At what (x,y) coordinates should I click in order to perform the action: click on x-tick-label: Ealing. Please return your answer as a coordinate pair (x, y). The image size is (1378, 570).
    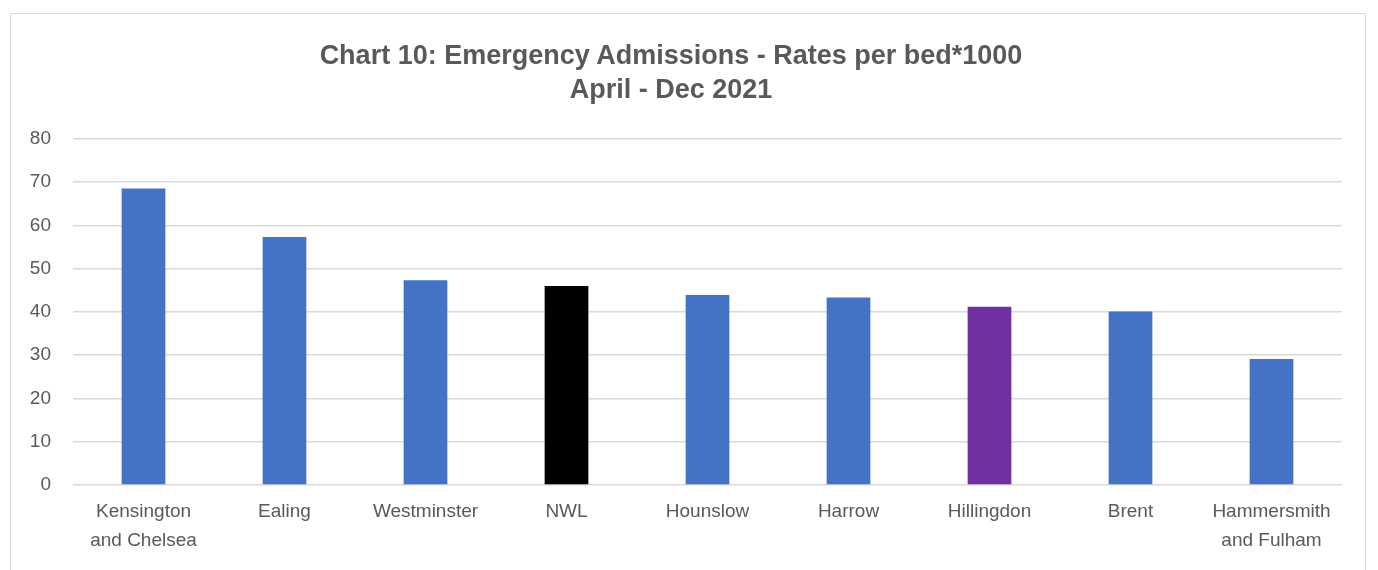
    Looking at the image, I should click on (284, 510).